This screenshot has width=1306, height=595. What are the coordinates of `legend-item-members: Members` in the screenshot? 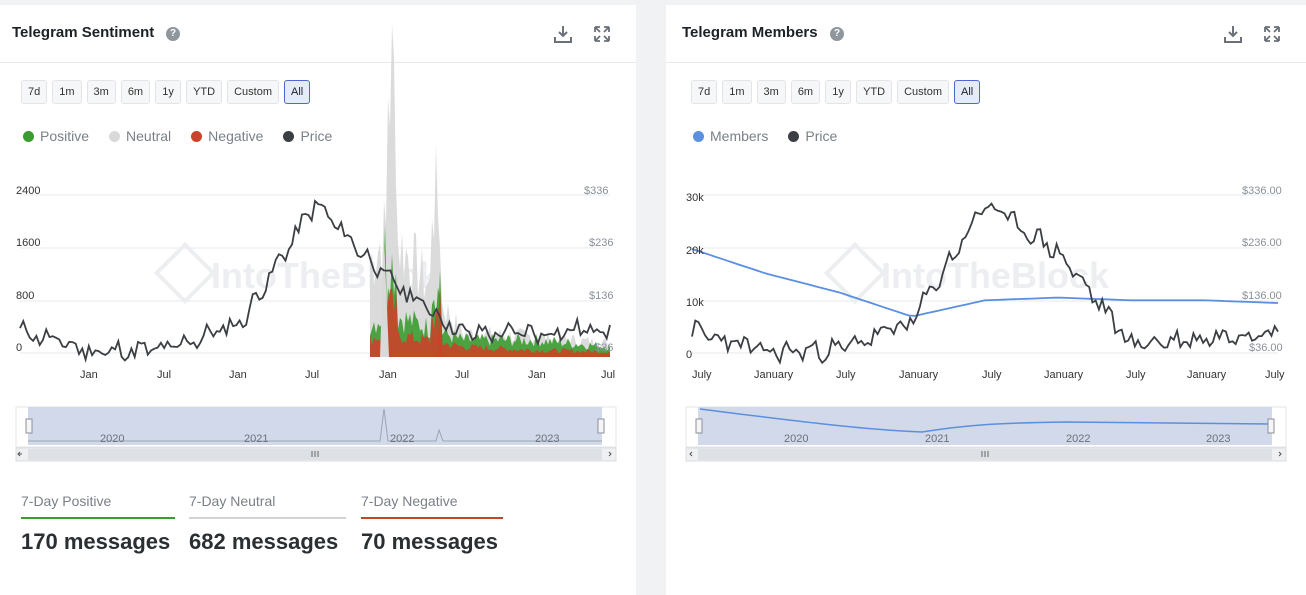 It's located at (730, 136).